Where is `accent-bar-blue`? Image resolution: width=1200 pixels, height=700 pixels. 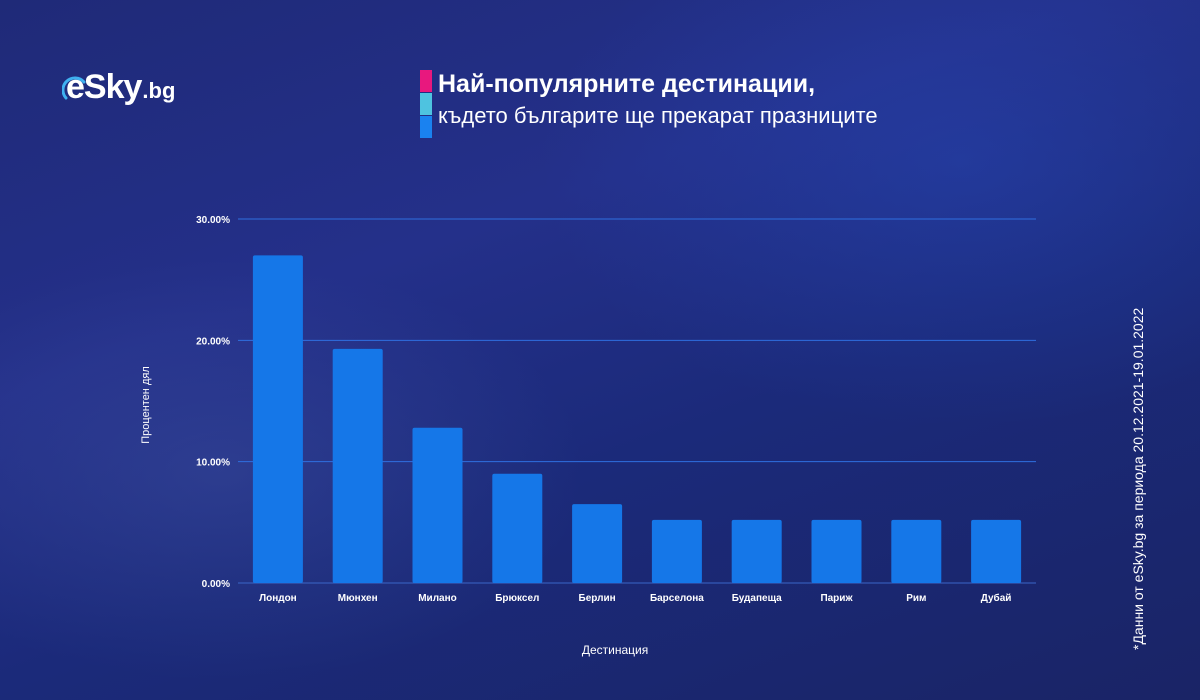
accent-bar-blue is located at coordinates (426, 127).